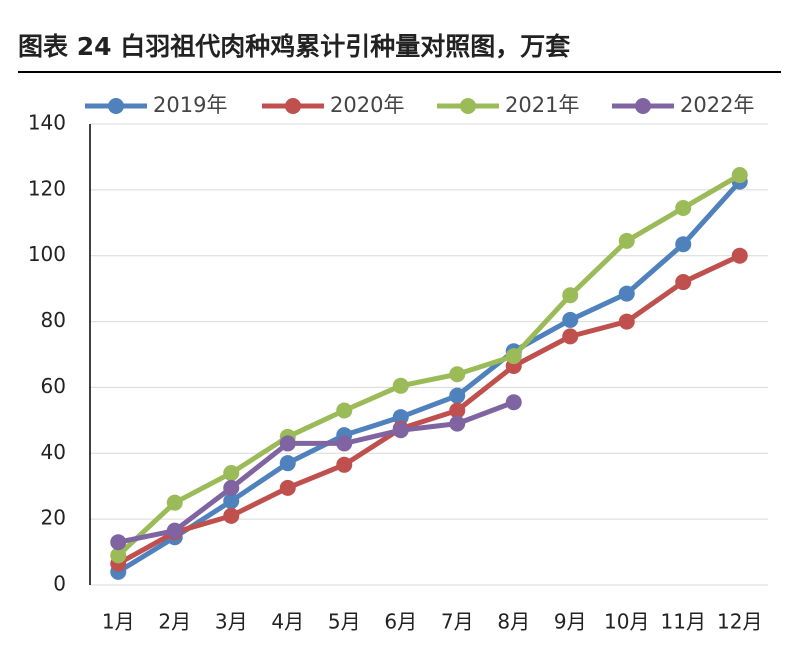 The height and width of the screenshot is (659, 799). I want to click on y-tick-label: 100, so click(47, 254).